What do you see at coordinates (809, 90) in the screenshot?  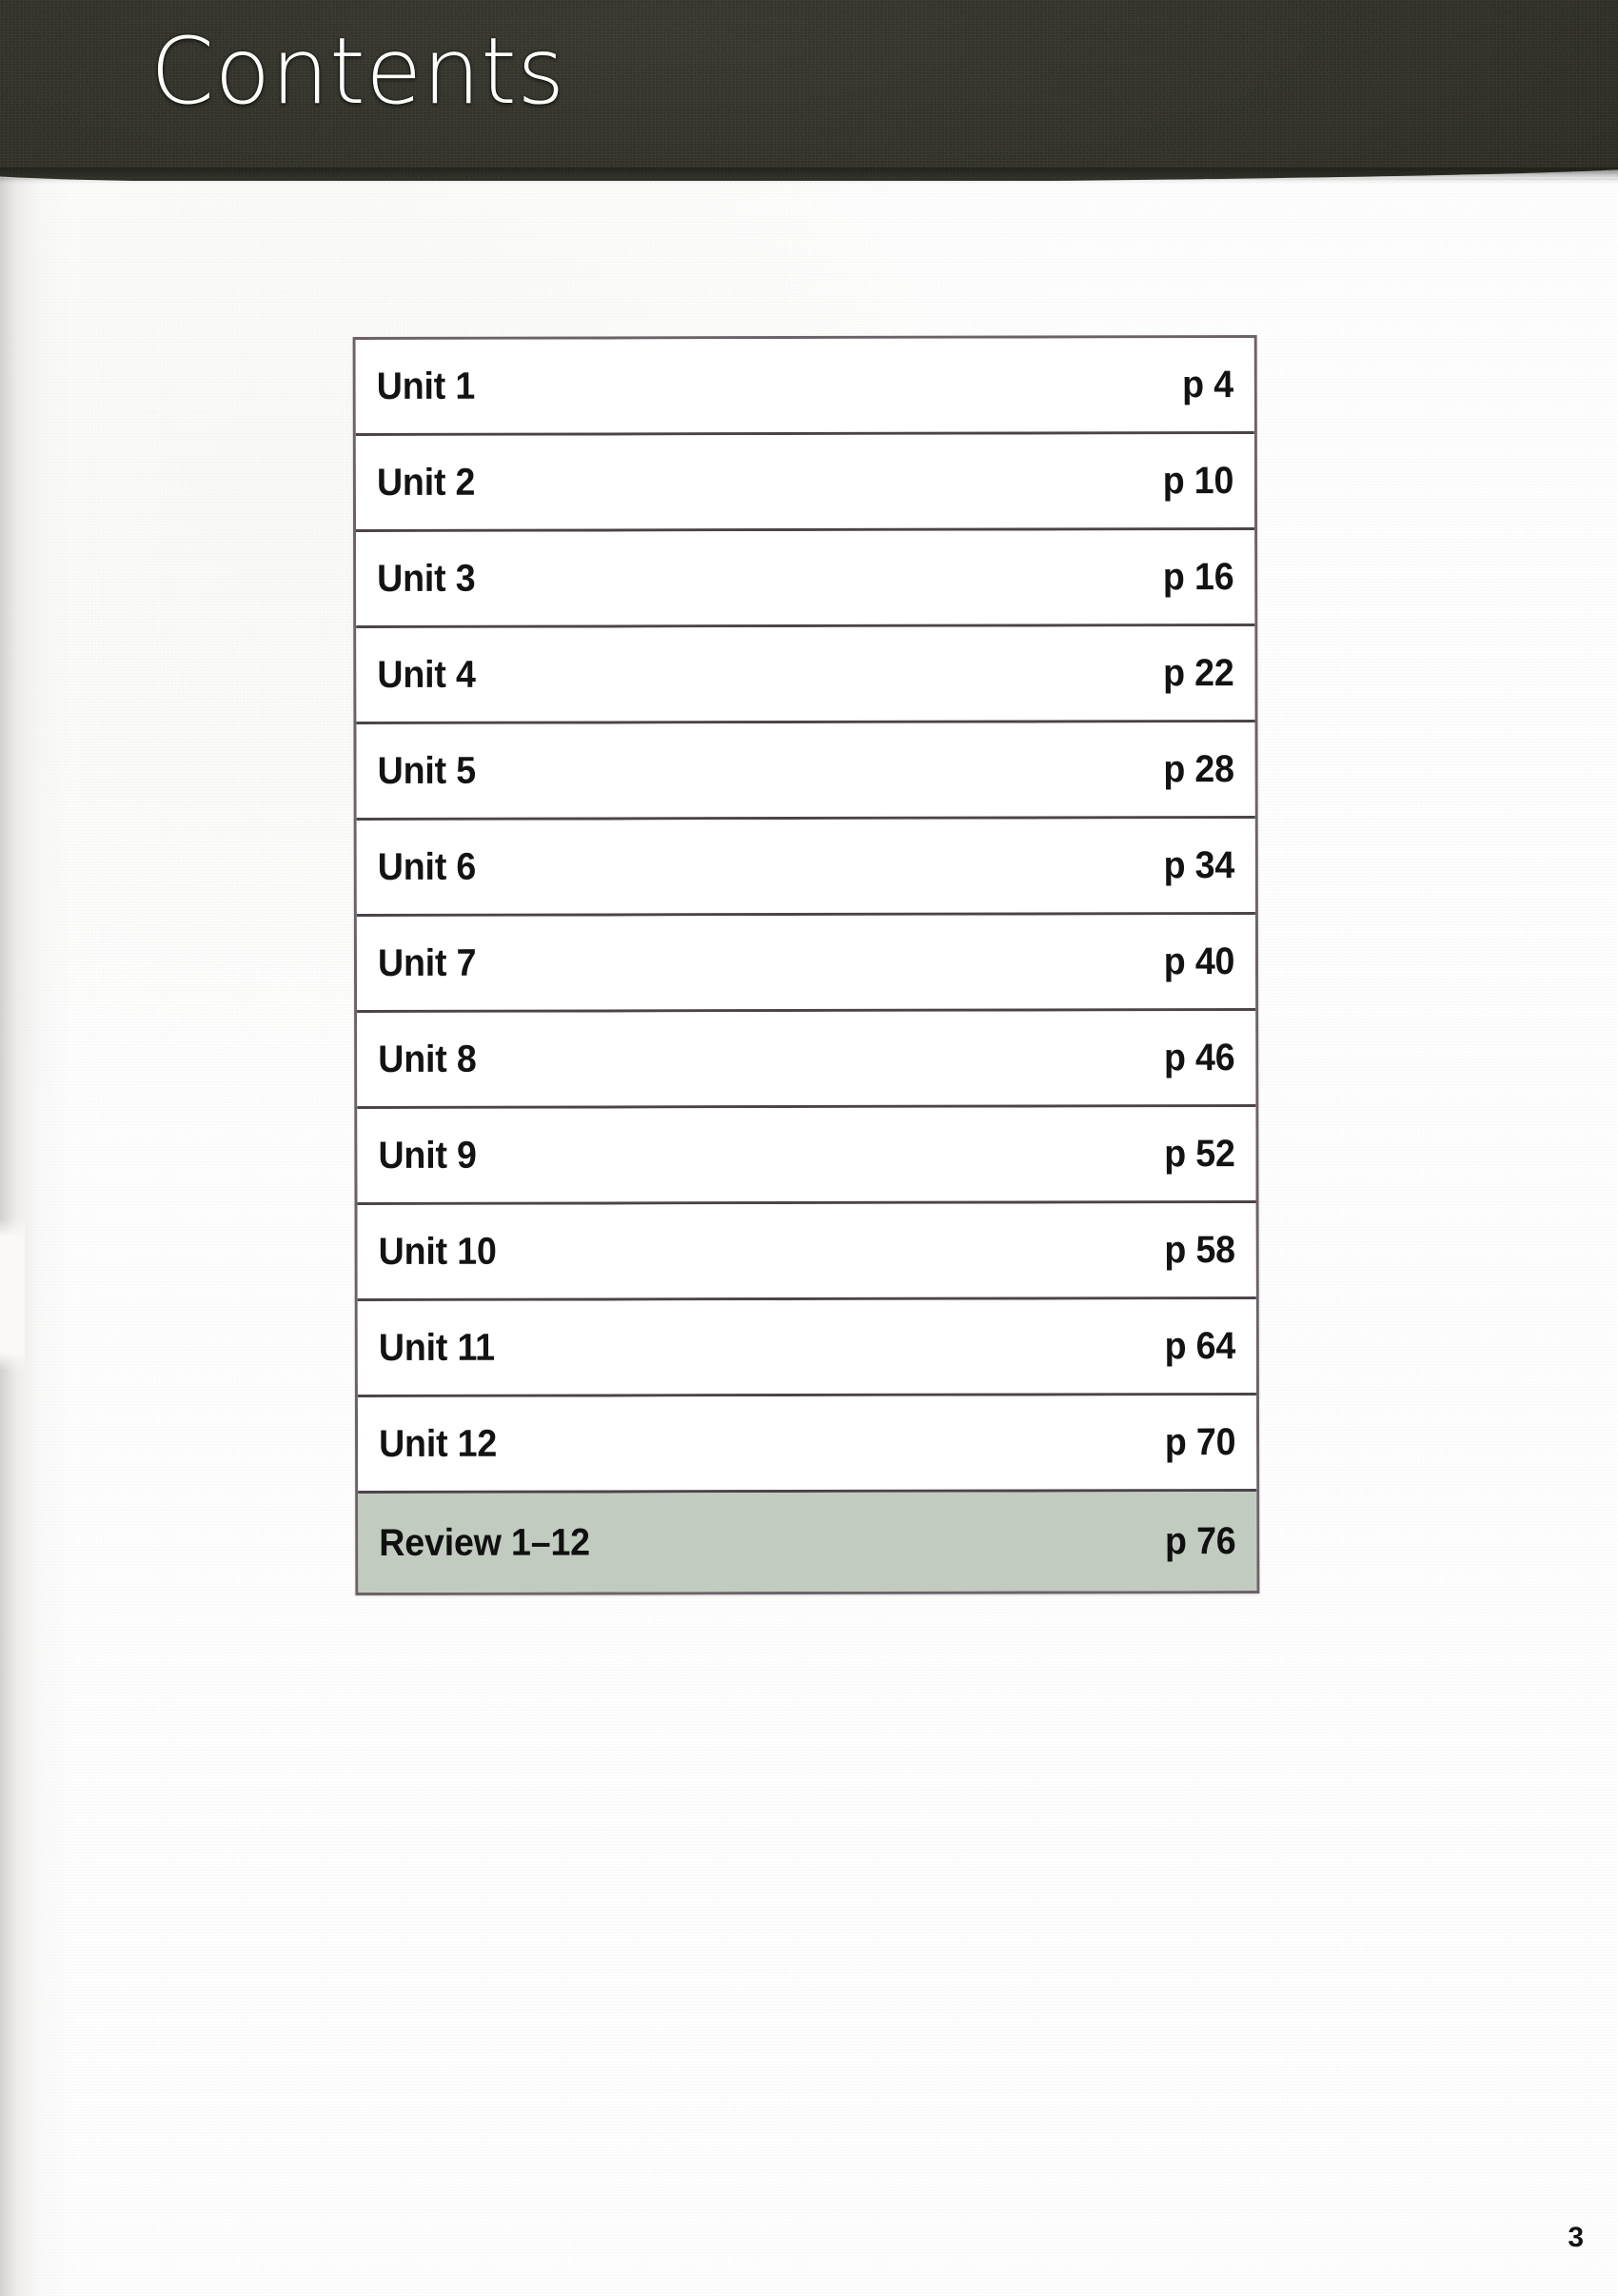 I see `page-header-band: Contents` at bounding box center [809, 90].